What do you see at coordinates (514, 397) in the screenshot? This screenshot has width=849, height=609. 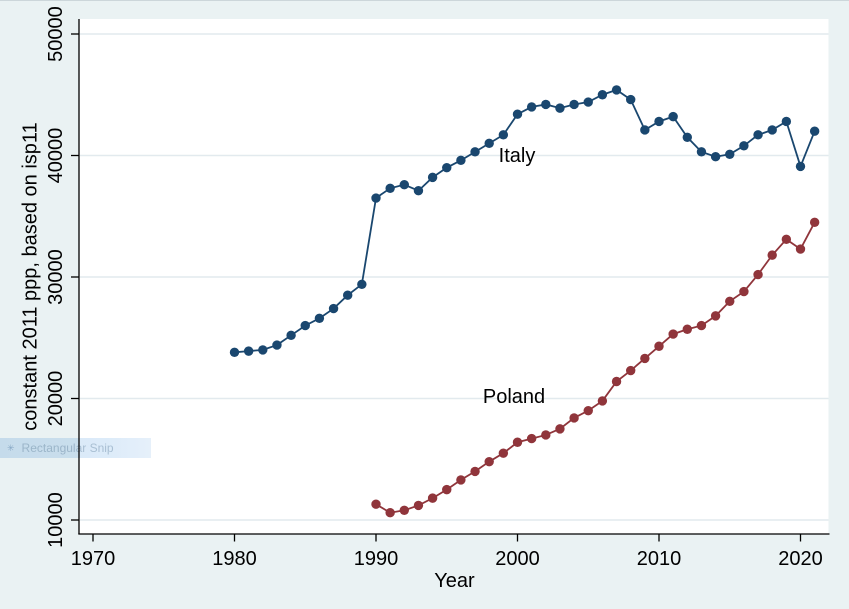 I see `series-label-poland: Poland` at bounding box center [514, 397].